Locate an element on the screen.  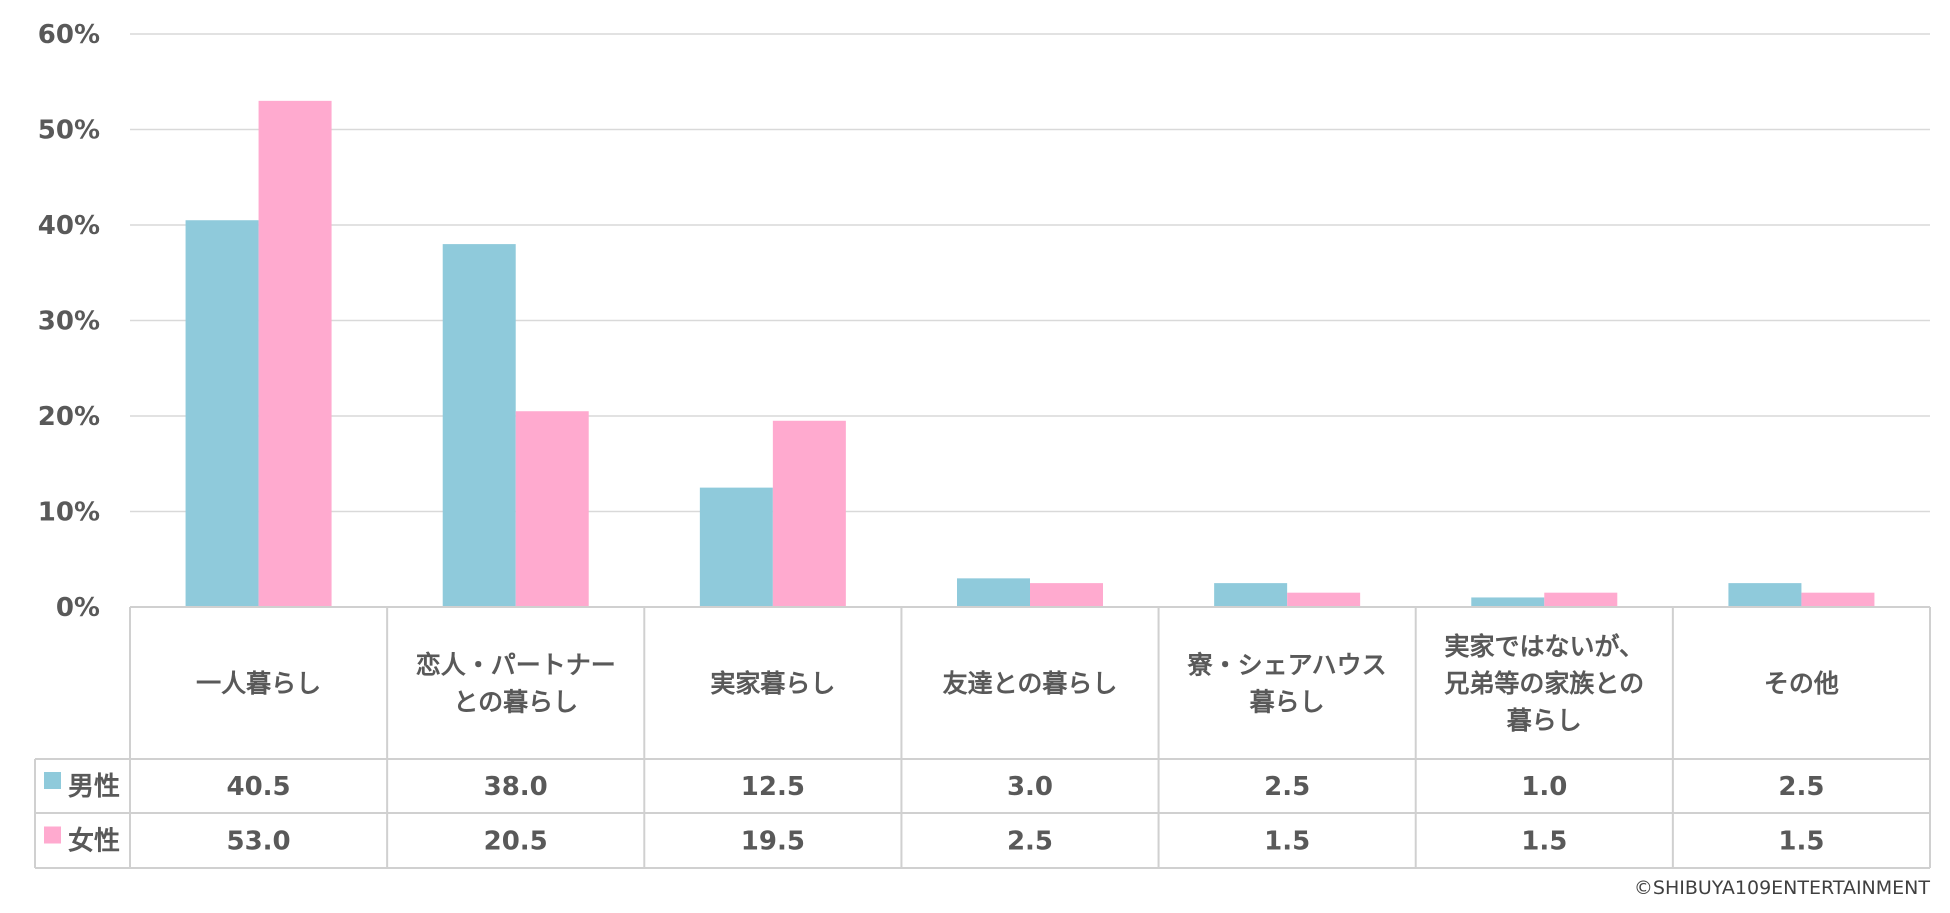
y-tick-label: 30% is located at coordinates (69, 322).